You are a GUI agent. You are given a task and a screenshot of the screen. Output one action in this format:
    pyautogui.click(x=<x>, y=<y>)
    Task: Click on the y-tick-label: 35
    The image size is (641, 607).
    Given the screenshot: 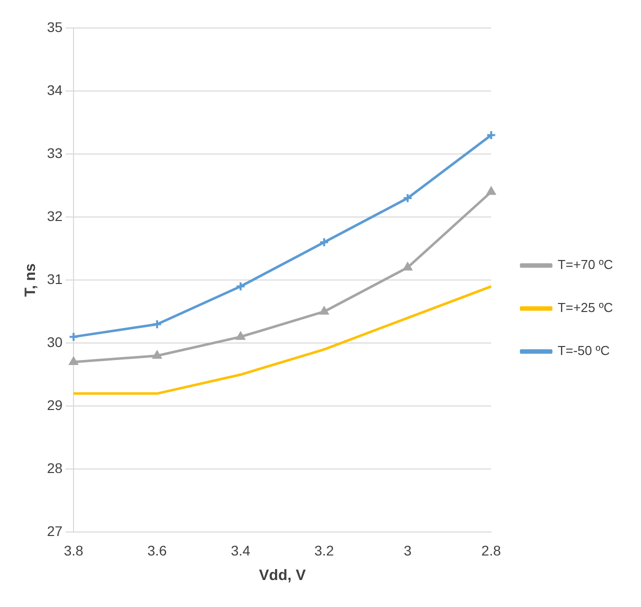 What is the action you would take?
    pyautogui.click(x=54, y=26)
    